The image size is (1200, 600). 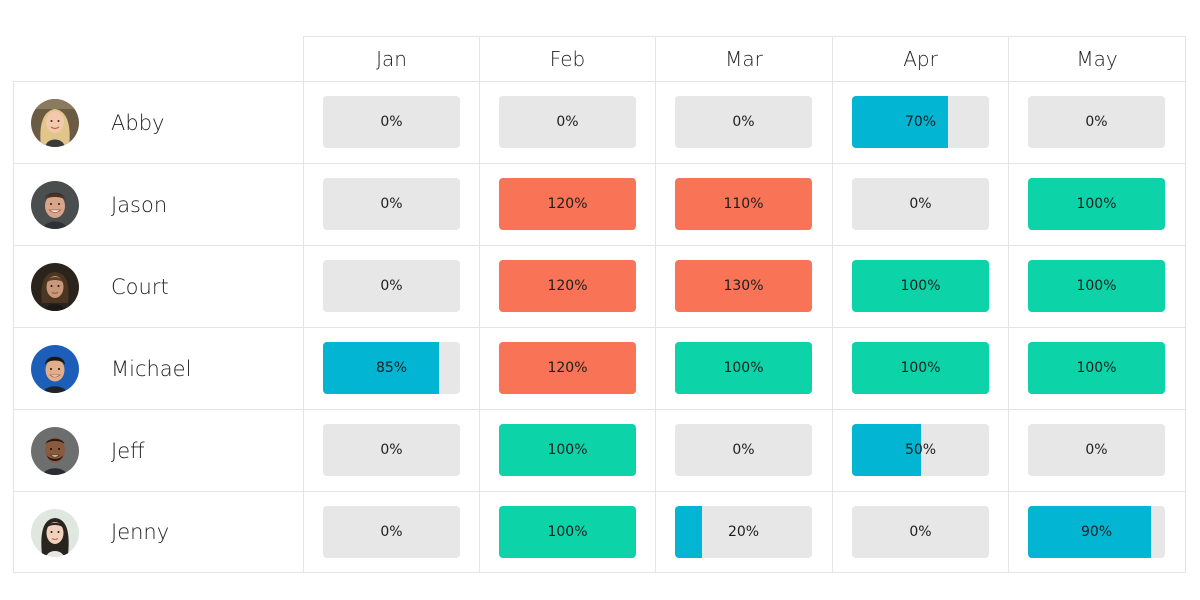 What do you see at coordinates (158, 532) in the screenshot?
I see `person-cell: Jenny` at bounding box center [158, 532].